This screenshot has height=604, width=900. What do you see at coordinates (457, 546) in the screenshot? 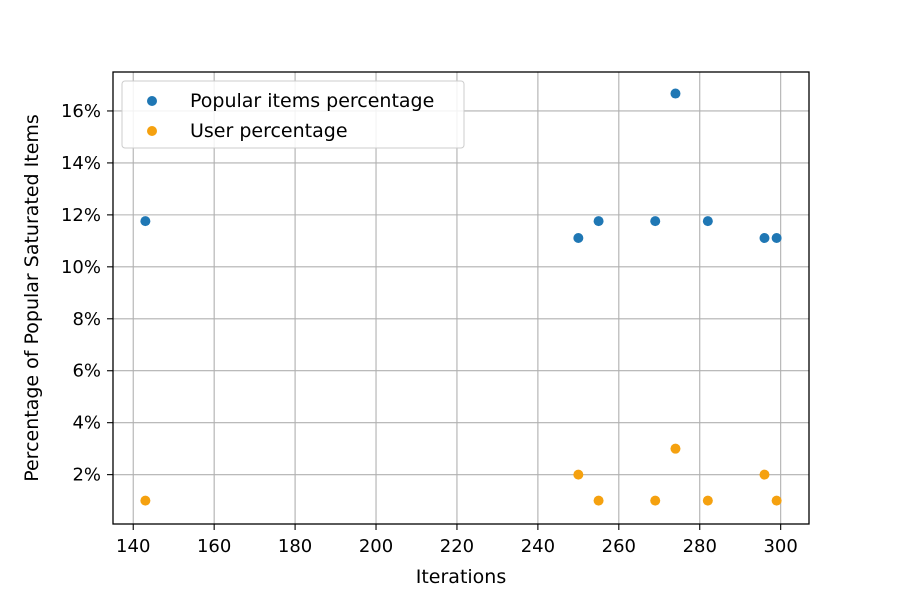
I see `x-tick-label: 220` at bounding box center [457, 546].